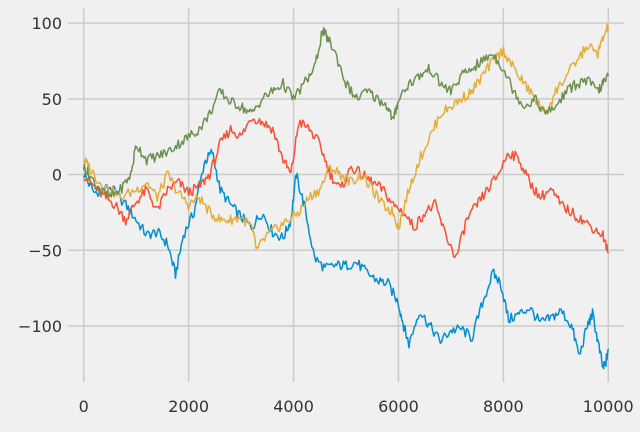 The image size is (640, 432). What do you see at coordinates (293, 406) in the screenshot?
I see `x-tick-label: 4000` at bounding box center [293, 406].